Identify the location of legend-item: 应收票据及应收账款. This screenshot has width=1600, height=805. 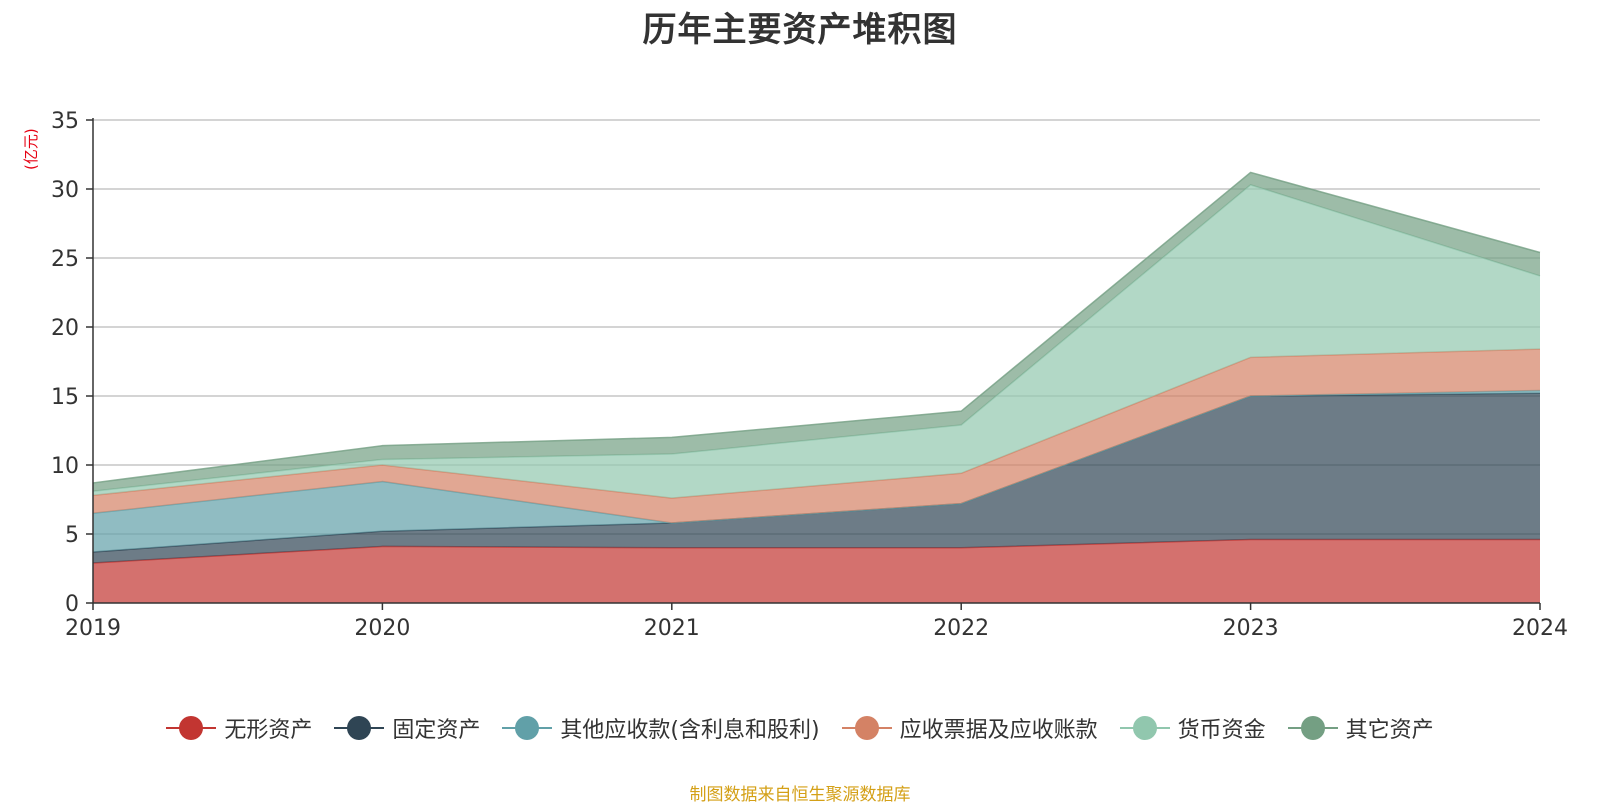
(969, 728).